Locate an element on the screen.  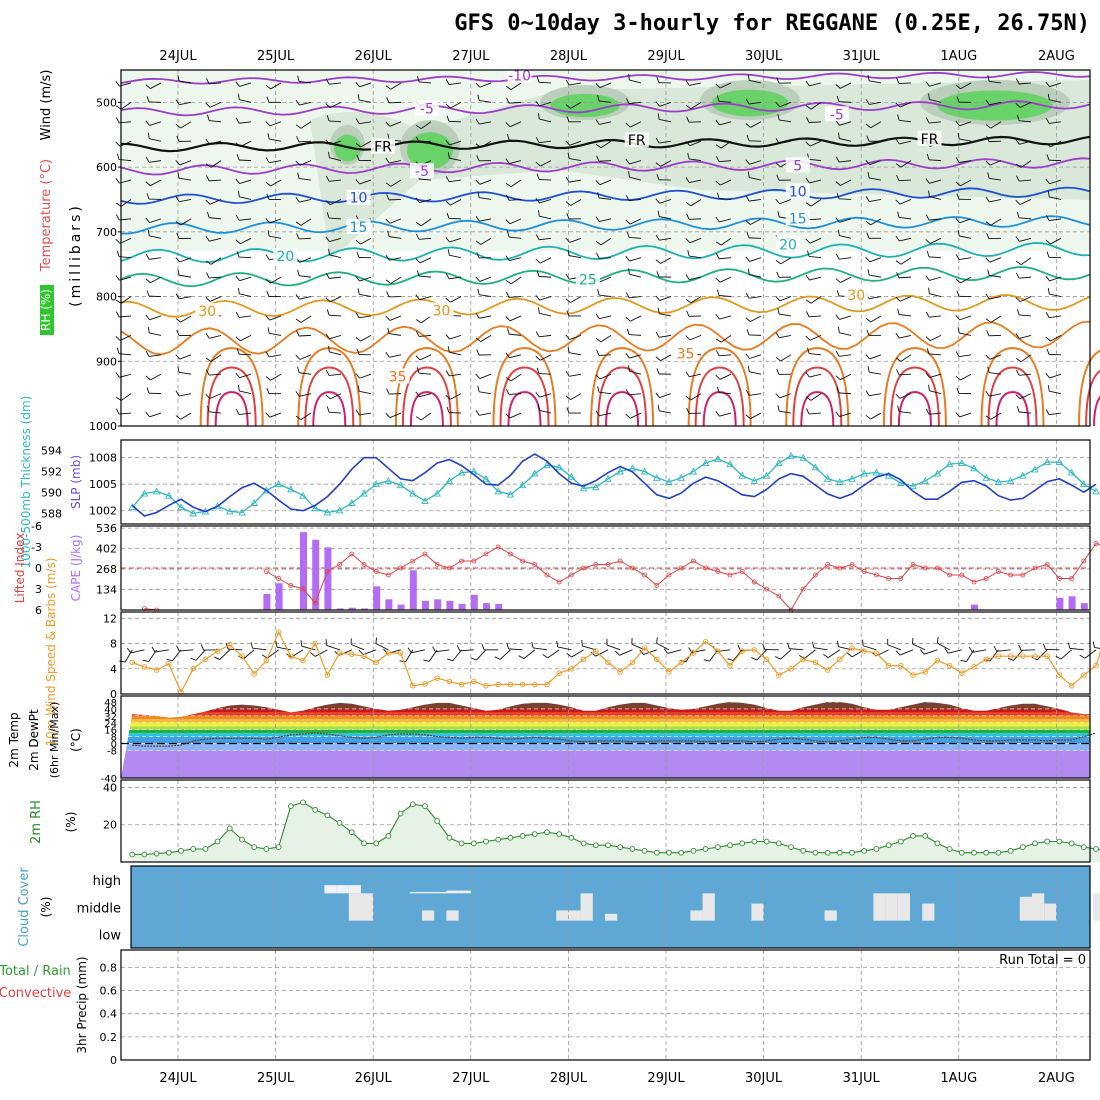
temp-band is located at coordinates (605, 731).